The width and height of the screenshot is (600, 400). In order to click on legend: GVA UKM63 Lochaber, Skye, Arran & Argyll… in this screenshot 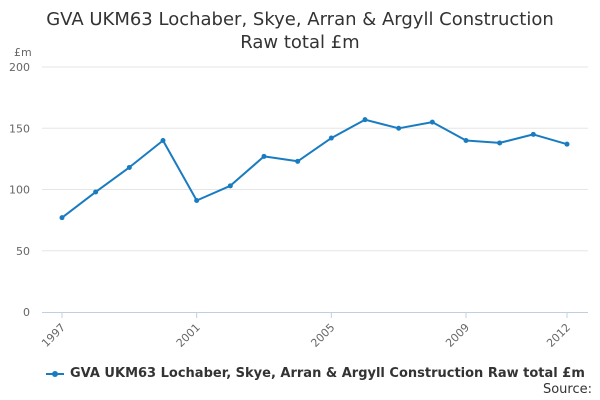, I will do `click(315, 373)`.